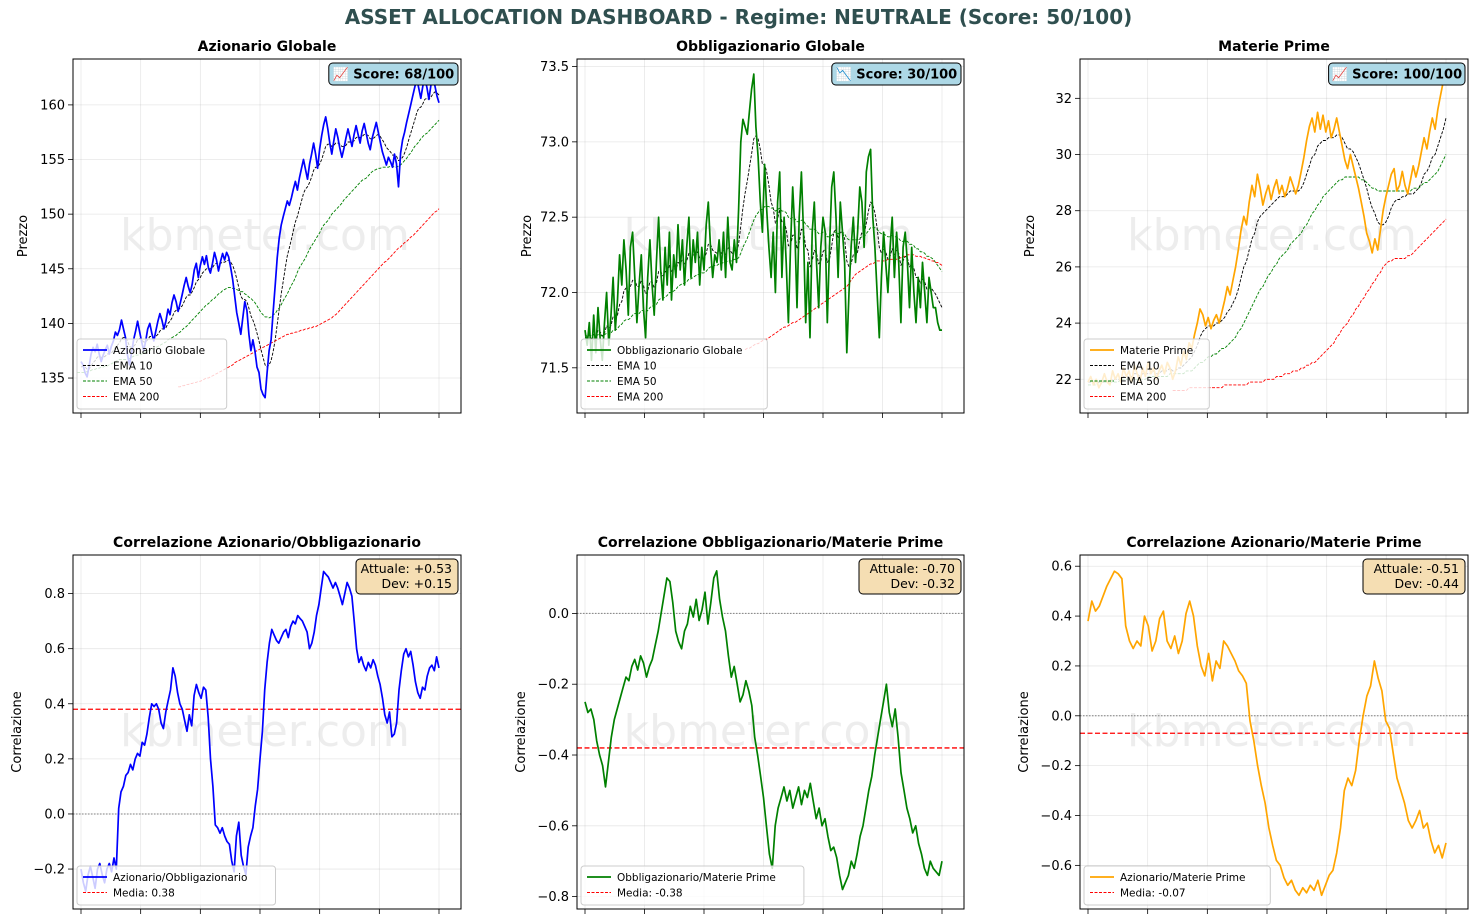  What do you see at coordinates (1183, 878) in the screenshot?
I see `legend-label: Azionario/Materie Prime` at bounding box center [1183, 878].